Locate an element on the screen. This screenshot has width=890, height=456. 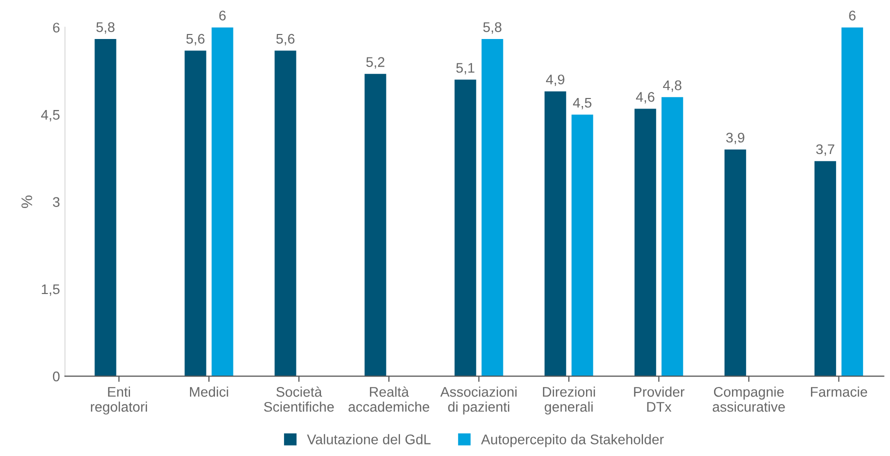
y-tick-label: 4,5 is located at coordinates (50, 116).